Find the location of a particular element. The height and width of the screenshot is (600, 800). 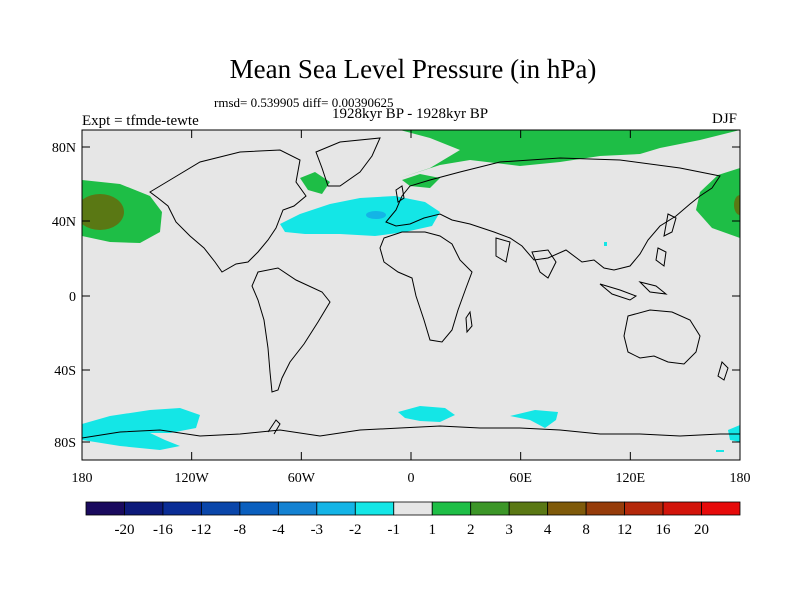

legend-label: 8 is located at coordinates (586, 530).